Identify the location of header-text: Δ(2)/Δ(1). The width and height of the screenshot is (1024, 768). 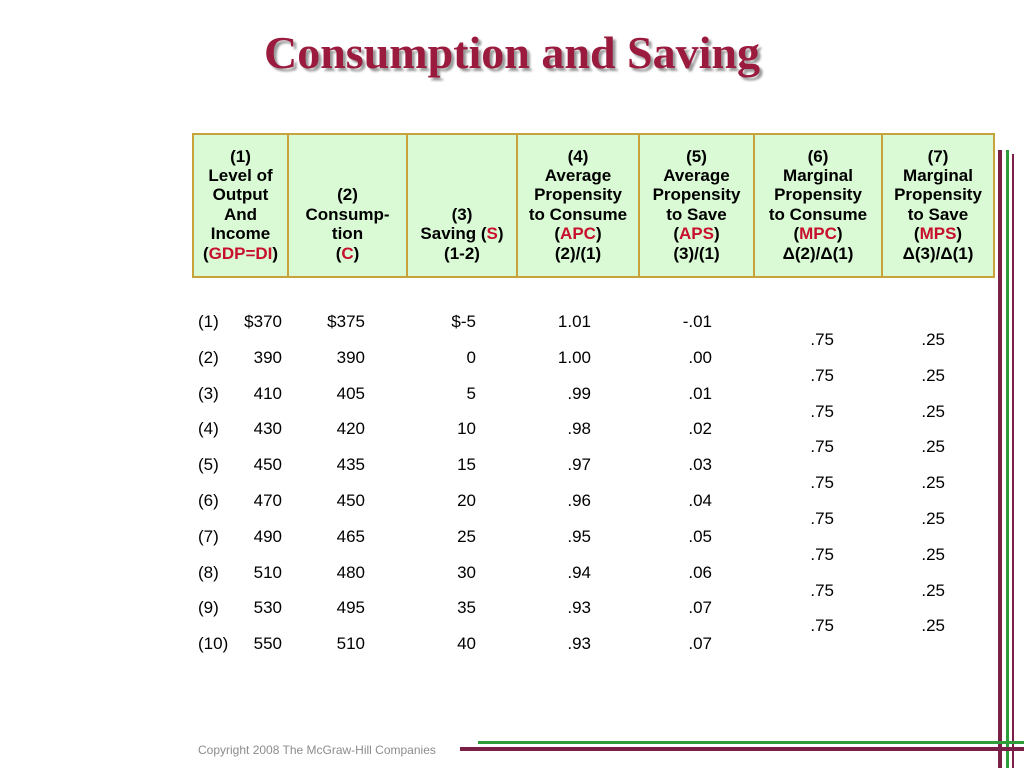
(818, 253).